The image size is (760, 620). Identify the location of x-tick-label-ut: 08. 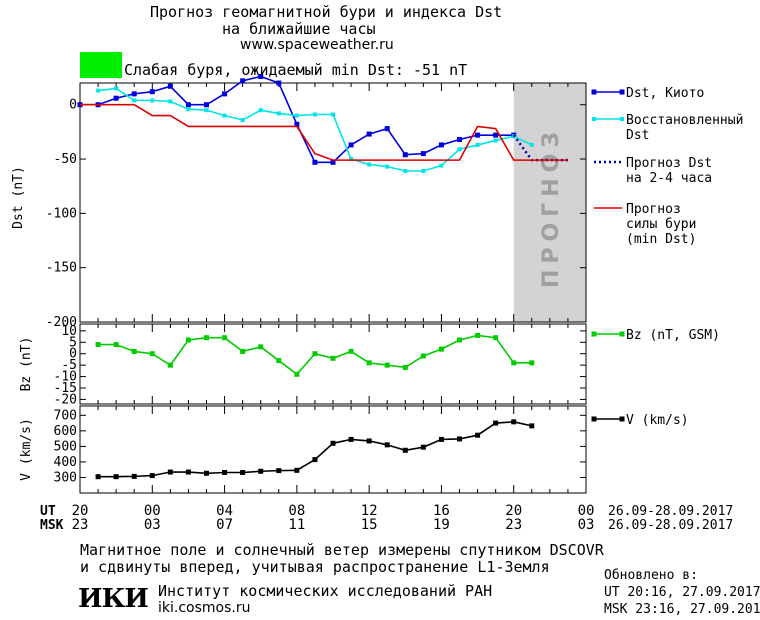
(296, 511).